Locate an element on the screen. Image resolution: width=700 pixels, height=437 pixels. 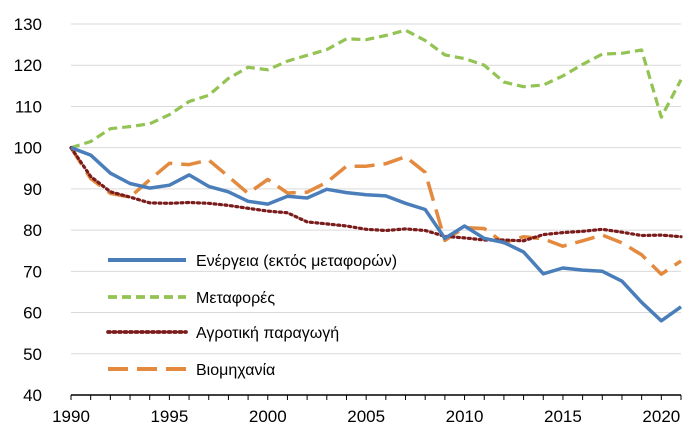
y-tick-label: 70 is located at coordinates (32, 271).